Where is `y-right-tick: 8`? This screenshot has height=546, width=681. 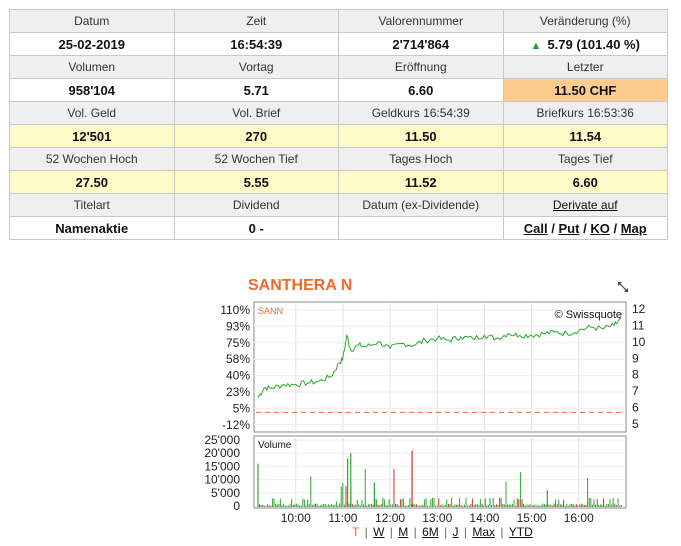
y-right-tick: 8 is located at coordinates (635, 375).